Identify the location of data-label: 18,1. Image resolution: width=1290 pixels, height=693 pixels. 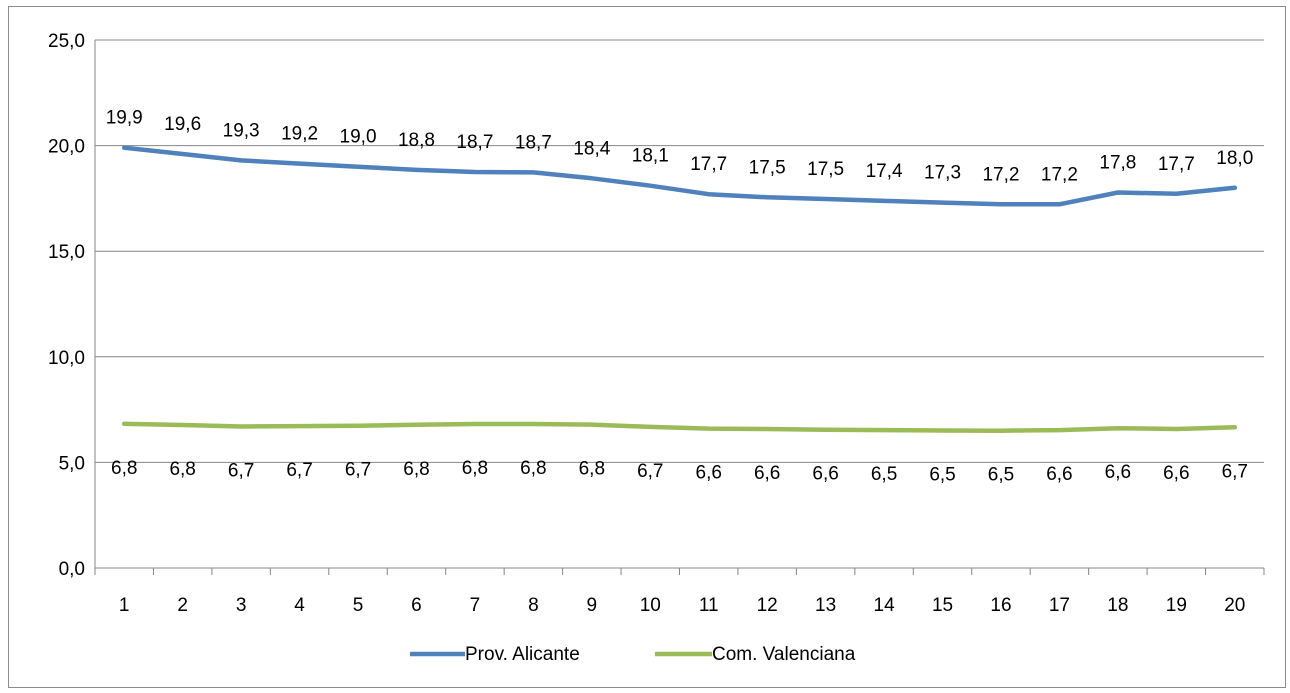
(650, 156).